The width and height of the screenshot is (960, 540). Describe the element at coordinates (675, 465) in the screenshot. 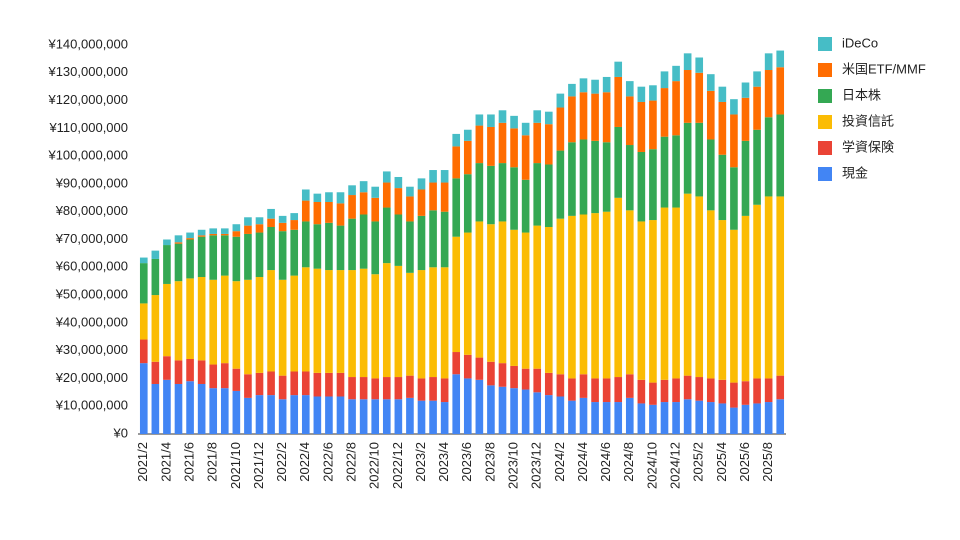

I see `x-tick-label: 2024/12` at that location.